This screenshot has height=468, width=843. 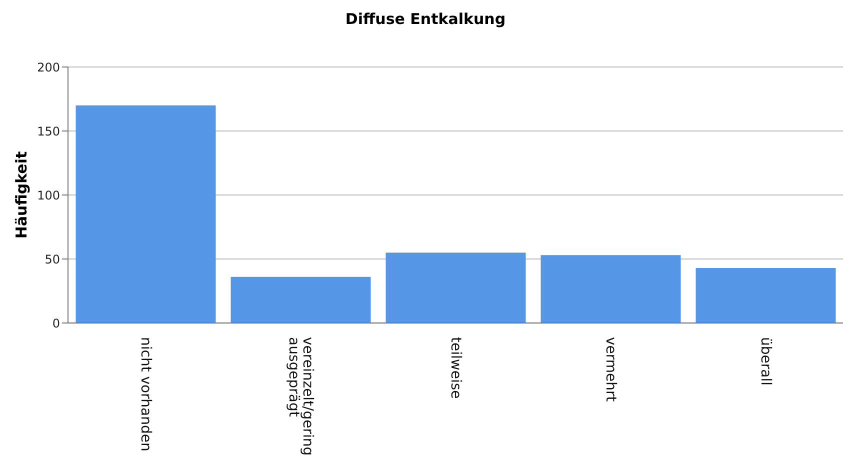 What do you see at coordinates (22, 195) in the screenshot?
I see `y-axis-title: Häufigkeit` at bounding box center [22, 195].